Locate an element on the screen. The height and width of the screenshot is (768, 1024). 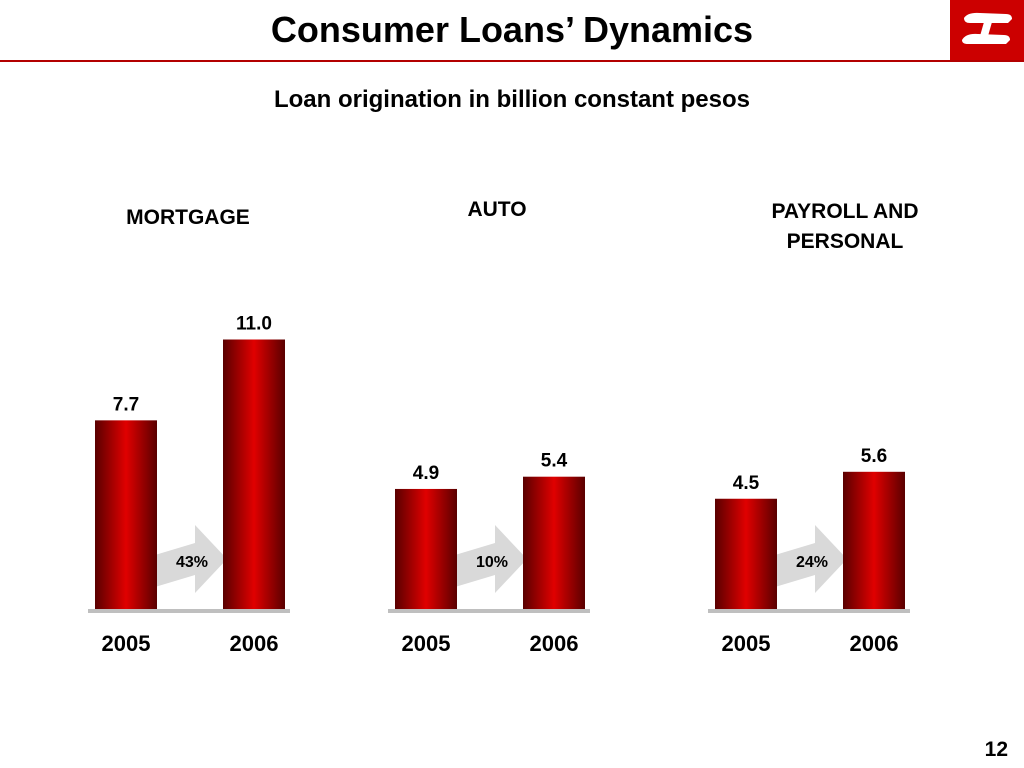
data-label: 4.9 is located at coordinates (426, 473).